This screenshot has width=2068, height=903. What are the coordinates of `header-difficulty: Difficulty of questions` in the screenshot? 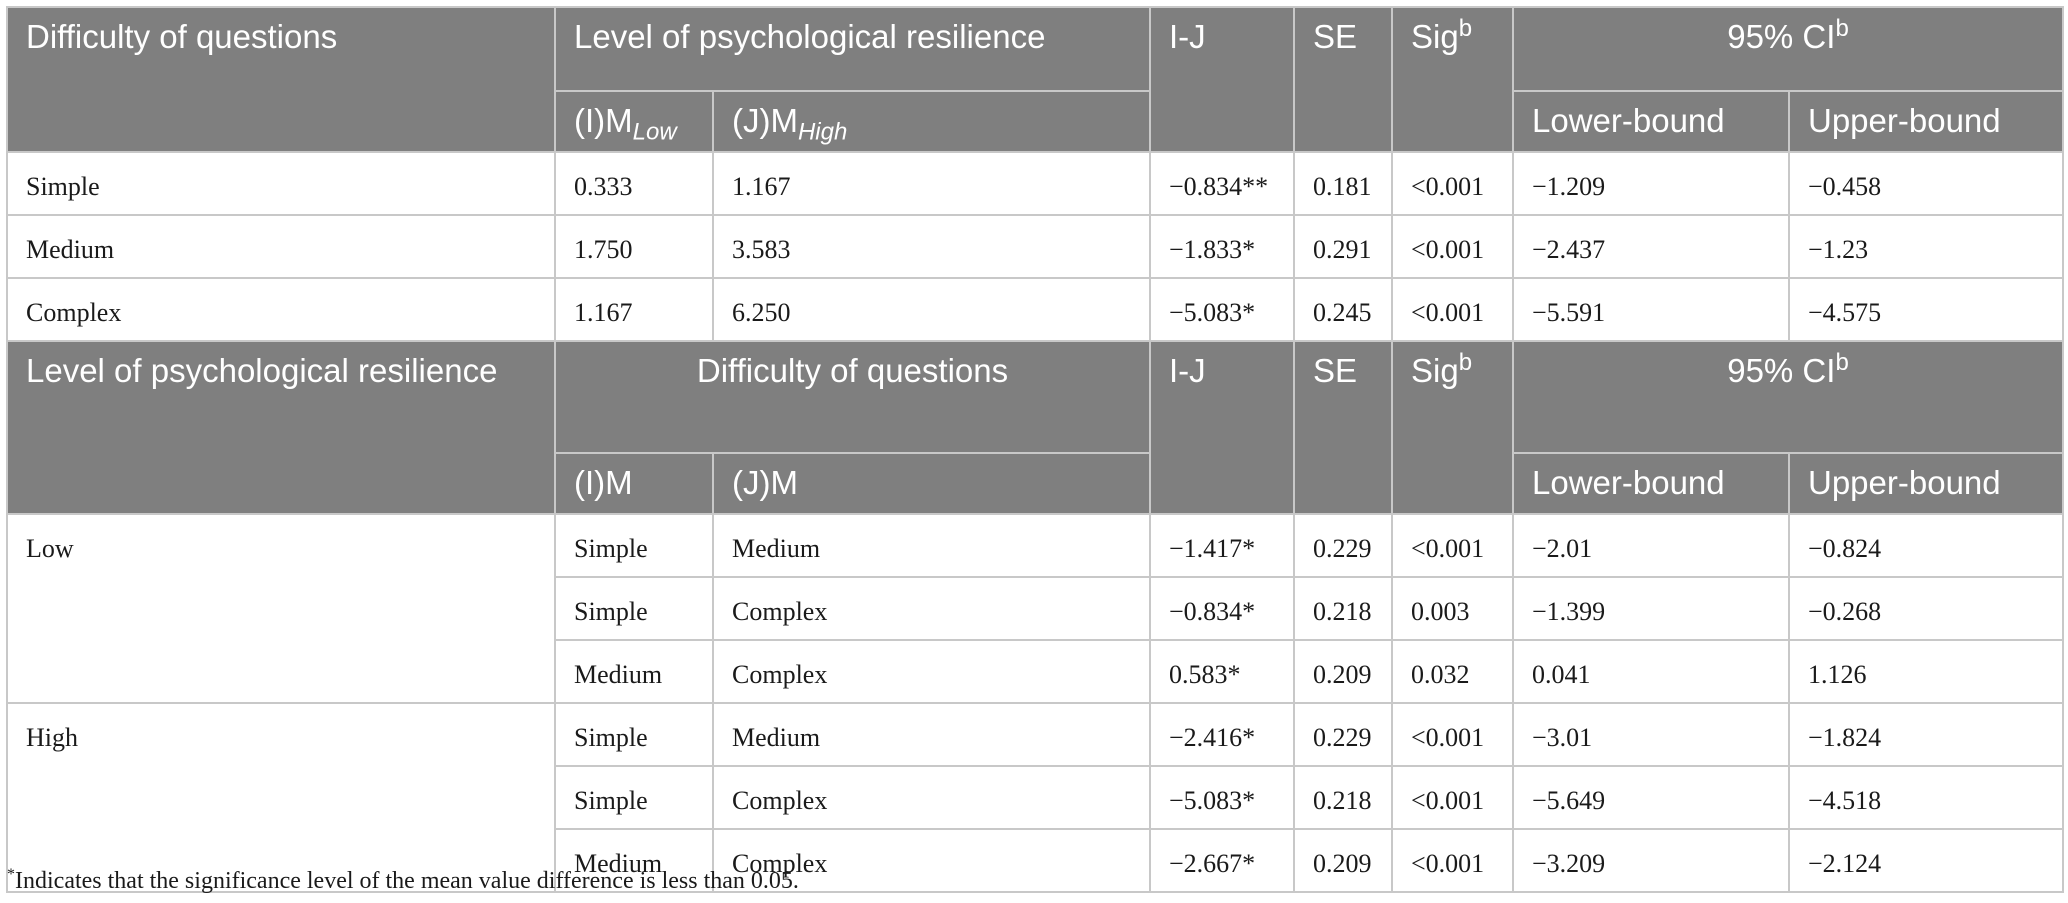 It's located at (281, 79).